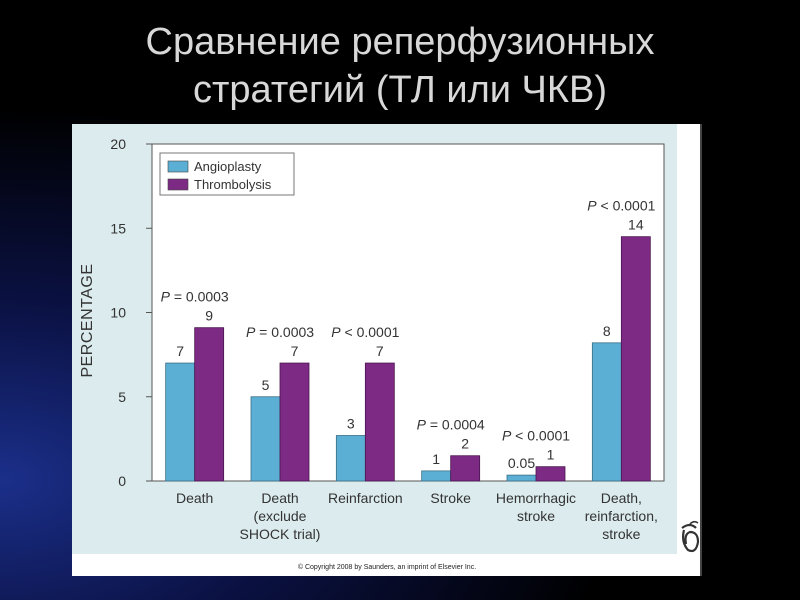 This screenshot has width=800, height=600. What do you see at coordinates (636, 225) in the screenshot?
I see `data-label: 14` at bounding box center [636, 225].